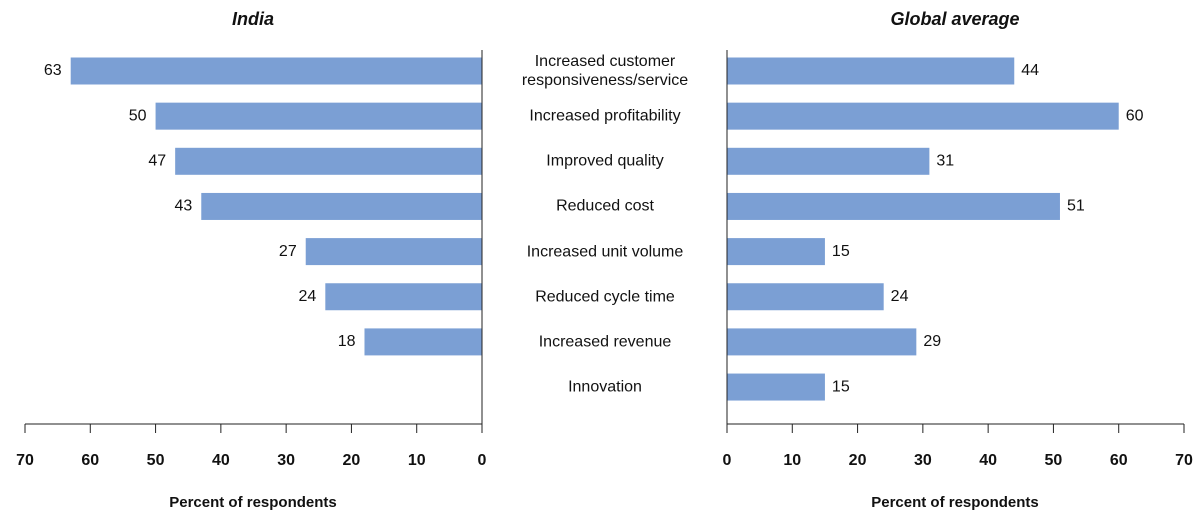 This screenshot has width=1199, height=518. Describe the element at coordinates (288, 251) in the screenshot. I see `value-label: 27` at that location.